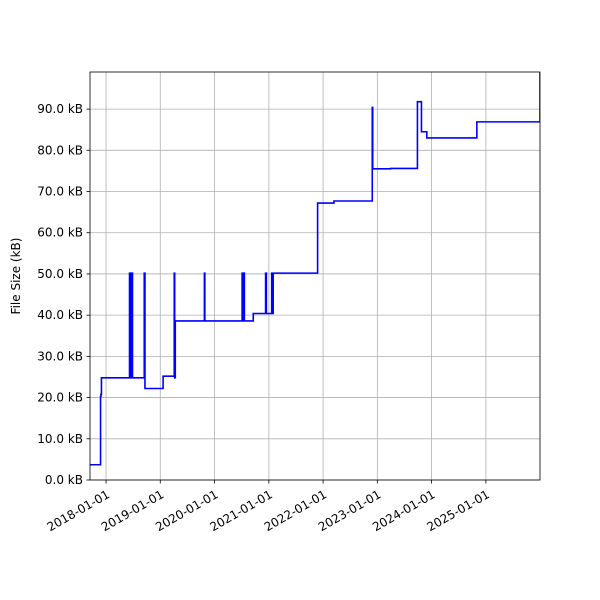 This screenshot has width=600, height=600. I want to click on y-tick-label: 0.0 kB, so click(64, 480).